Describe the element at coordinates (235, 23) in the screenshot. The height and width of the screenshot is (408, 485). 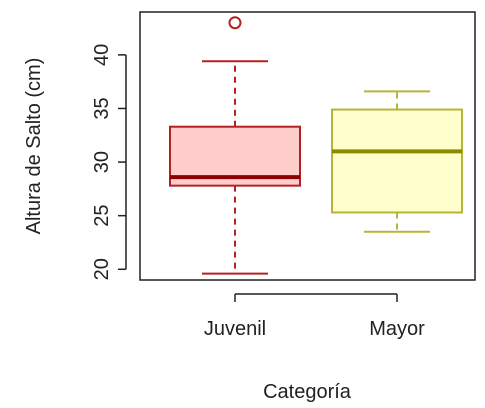
I see `outlier-point` at that location.